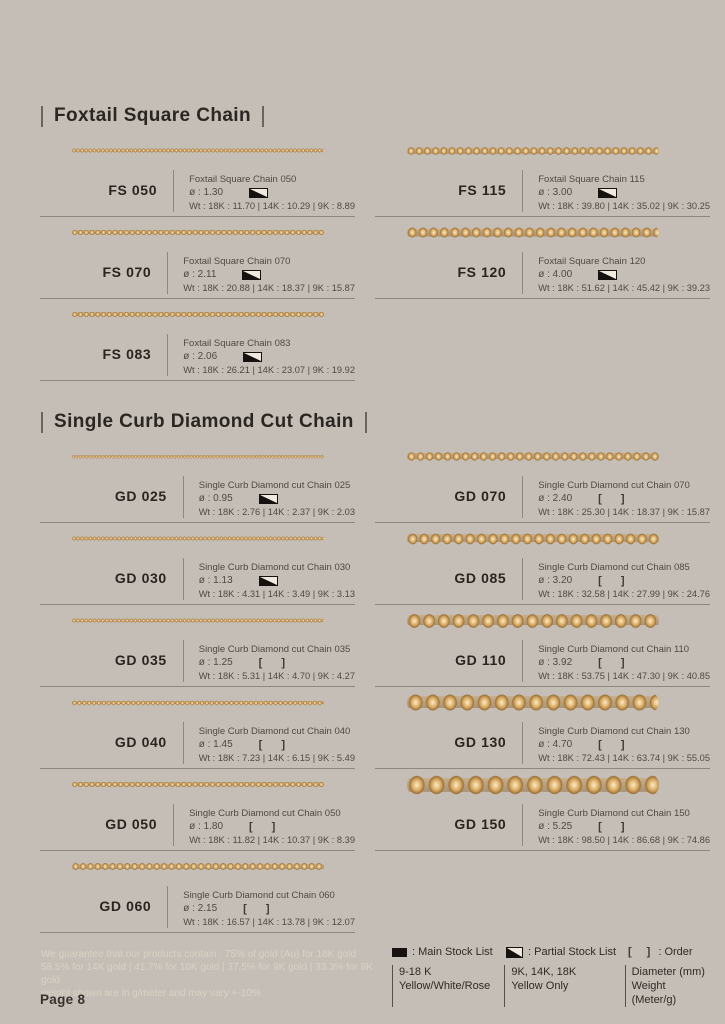 Image resolution: width=725 pixels, height=1024 pixels. What do you see at coordinates (365, 422) in the screenshot?
I see `title-bar-icon` at bounding box center [365, 422].